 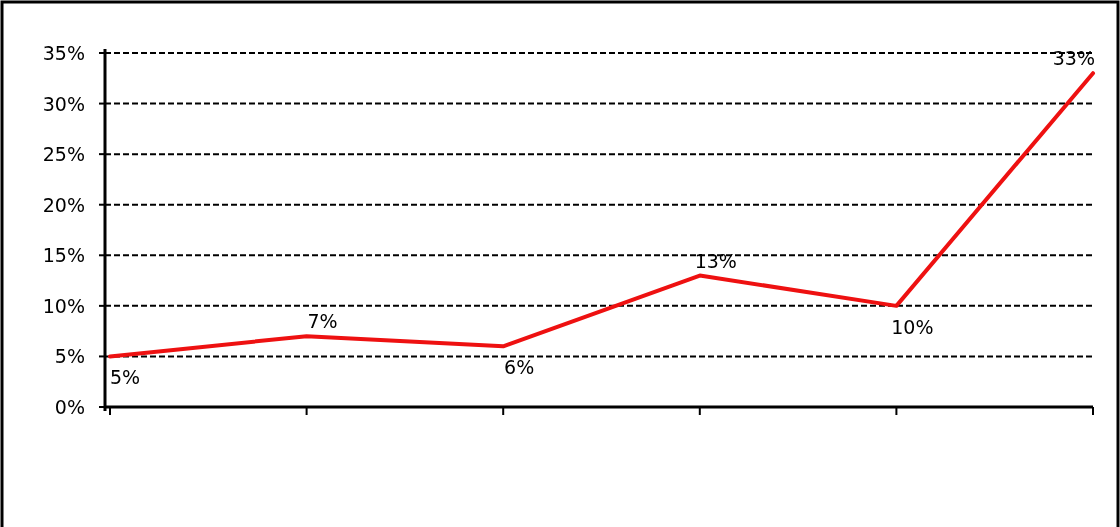 I want to click on y-tick-label: 30%, so click(x=63, y=103).